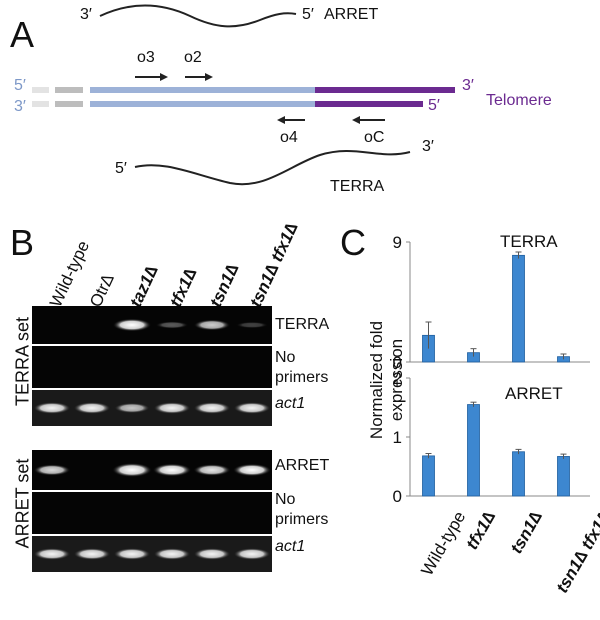  What do you see at coordinates (183, 288) in the screenshot?
I see `lane-label: tfx1∆` at bounding box center [183, 288].